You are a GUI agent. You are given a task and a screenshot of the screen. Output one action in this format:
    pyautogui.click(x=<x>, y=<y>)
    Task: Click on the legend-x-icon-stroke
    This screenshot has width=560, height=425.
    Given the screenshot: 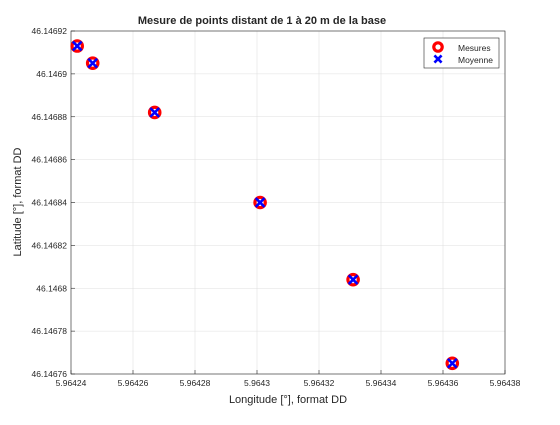 What is the action you would take?
    pyautogui.click(x=438, y=59)
    